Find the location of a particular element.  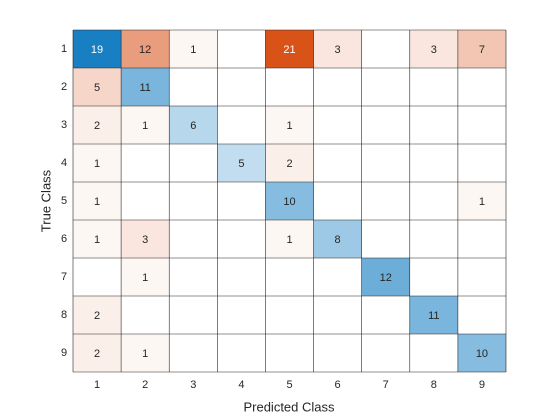

x-tick-label: 2 is located at coordinates (145, 385).